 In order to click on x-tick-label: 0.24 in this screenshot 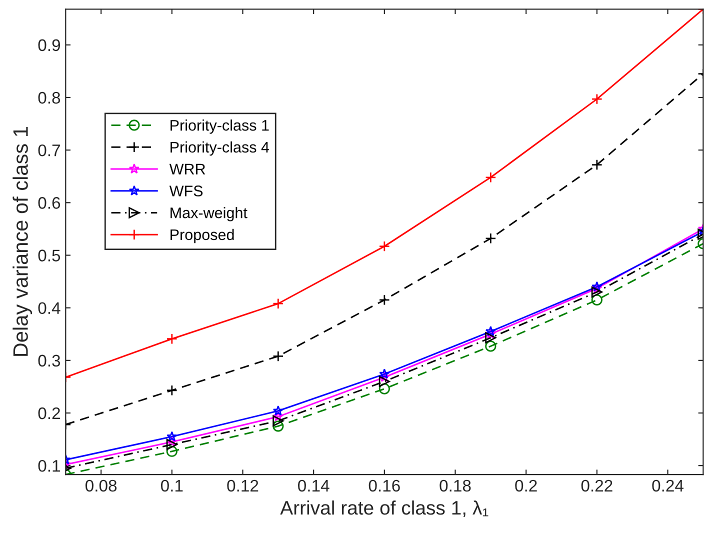, I will do `click(668, 486)`.